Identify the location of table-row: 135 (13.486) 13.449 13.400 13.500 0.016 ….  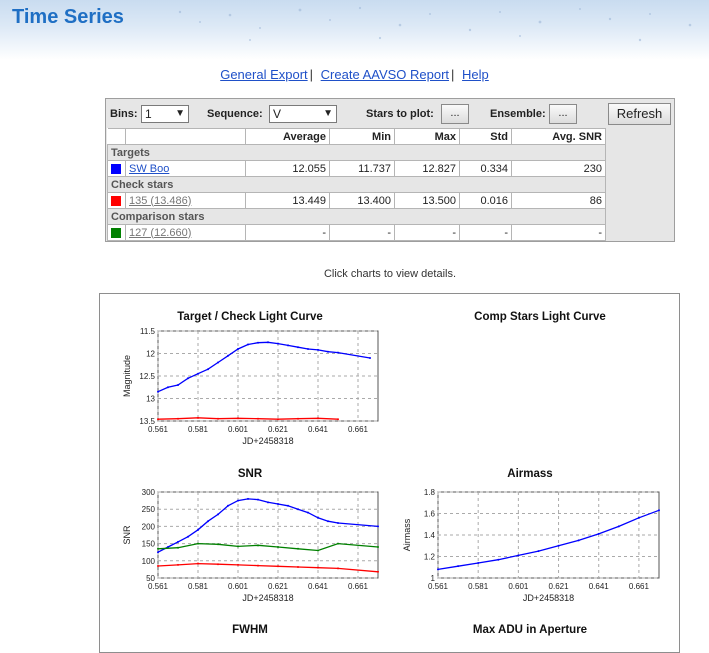
(356, 200).